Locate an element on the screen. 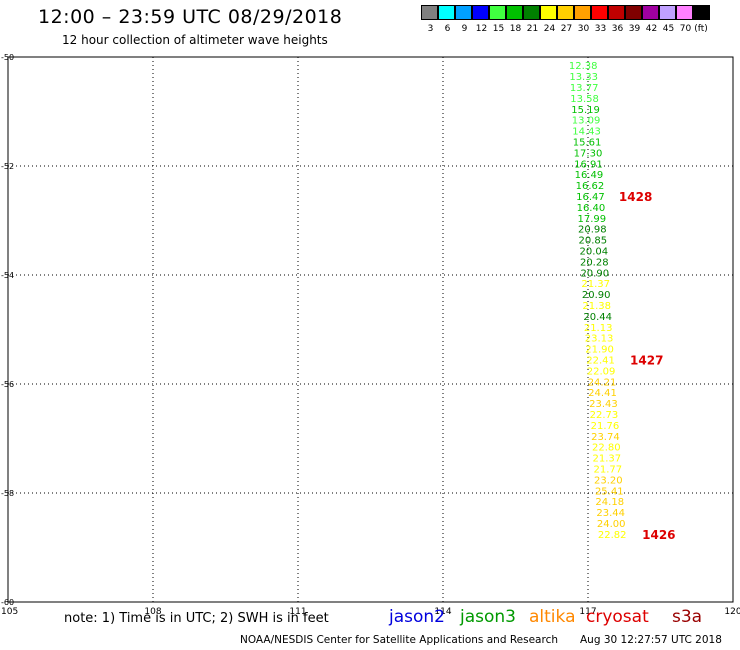  pass-time-label: 1428 is located at coordinates (635, 197).